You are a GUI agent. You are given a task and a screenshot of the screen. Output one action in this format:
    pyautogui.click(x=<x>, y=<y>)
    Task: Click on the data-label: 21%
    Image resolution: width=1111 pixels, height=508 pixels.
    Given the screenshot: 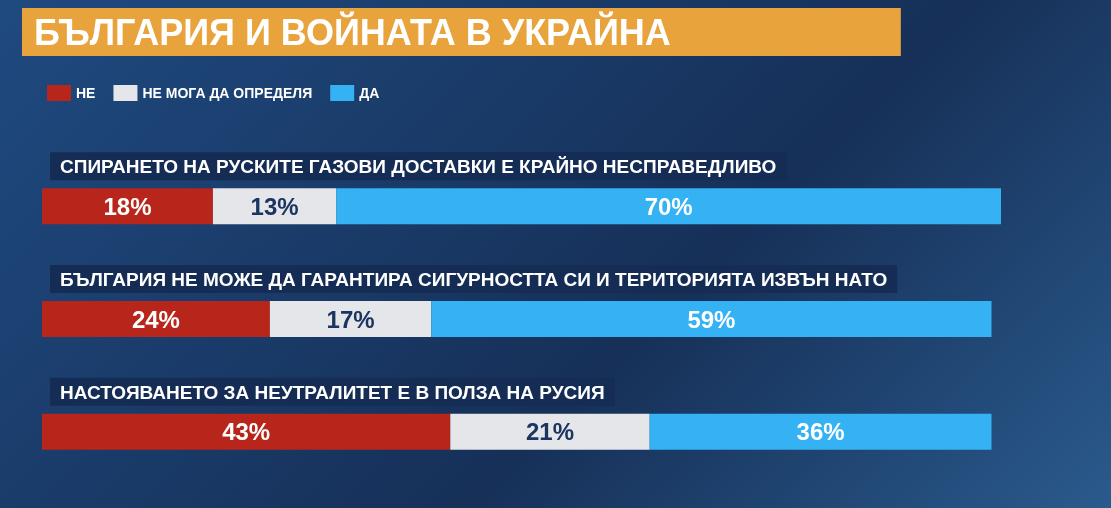 What is the action you would take?
    pyautogui.click(x=550, y=432)
    